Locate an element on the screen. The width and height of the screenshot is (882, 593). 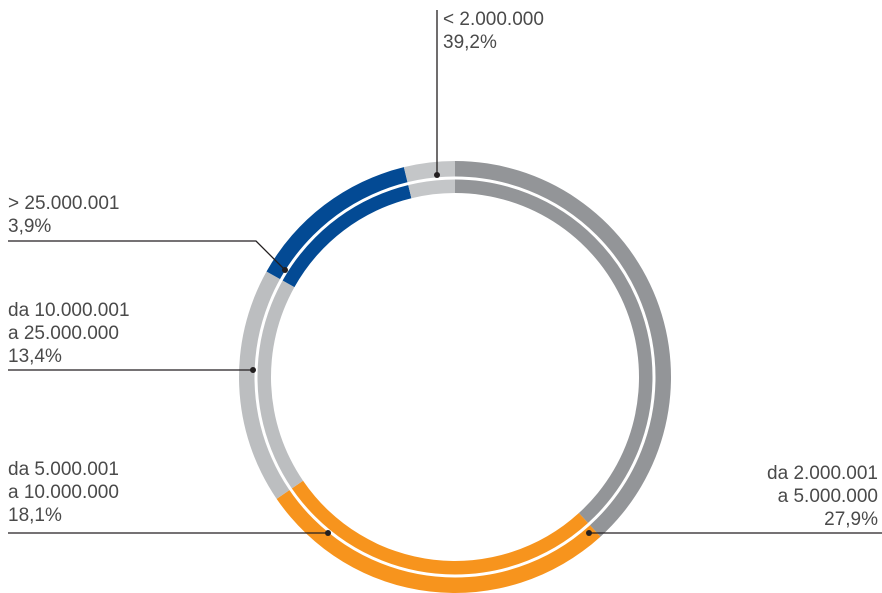
slice-value-label-1: 39,2% is located at coordinates (470, 42).